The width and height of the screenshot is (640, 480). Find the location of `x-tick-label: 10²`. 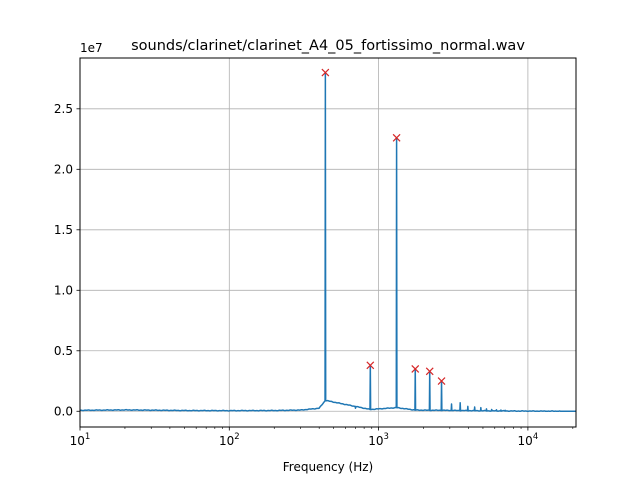

x-tick-label: 10² is located at coordinates (229, 440).